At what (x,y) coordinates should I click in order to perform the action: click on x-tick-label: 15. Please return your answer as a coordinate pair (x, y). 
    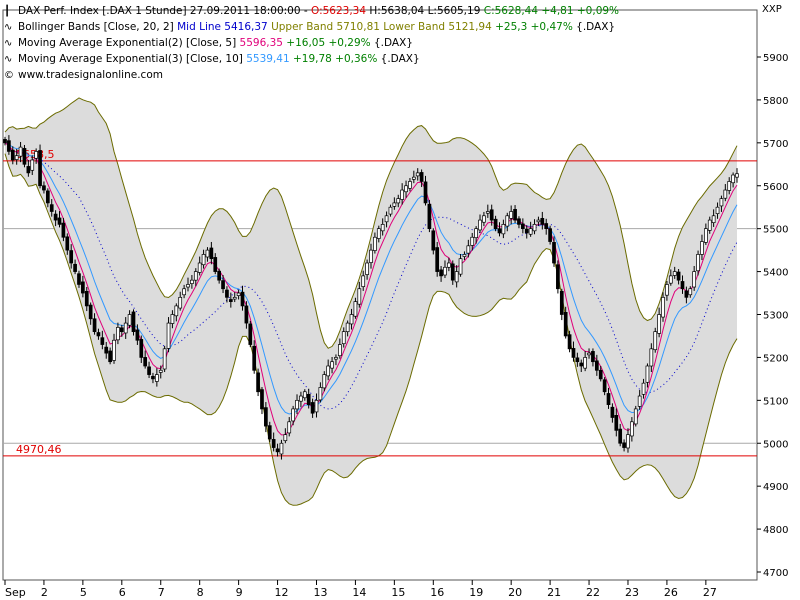
    Looking at the image, I should click on (398, 592).